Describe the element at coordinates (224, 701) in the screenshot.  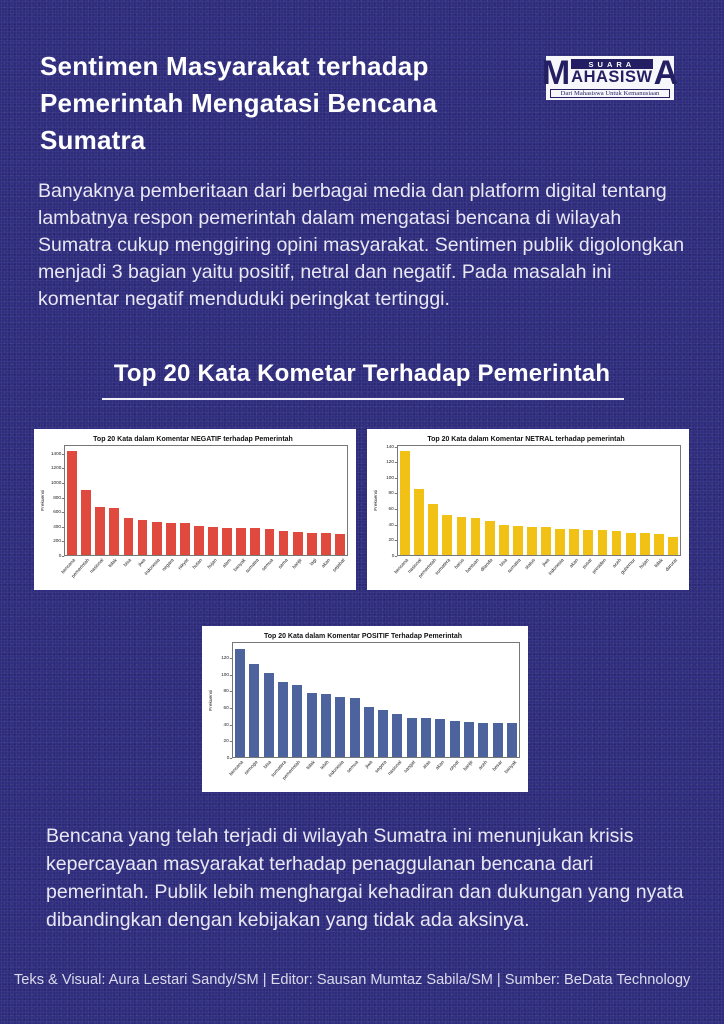
I see `y-axis: 0 20 40 60 80 100 120` at that location.